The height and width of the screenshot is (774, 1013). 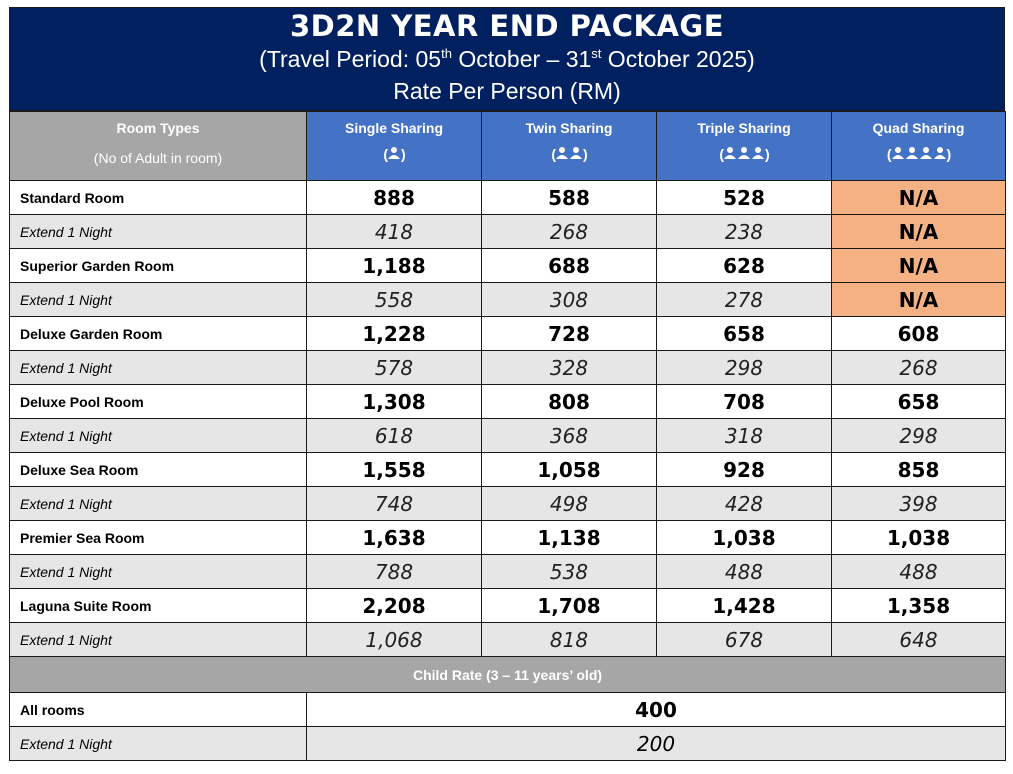 I want to click on twin-rate: 1,058, so click(x=569, y=469).